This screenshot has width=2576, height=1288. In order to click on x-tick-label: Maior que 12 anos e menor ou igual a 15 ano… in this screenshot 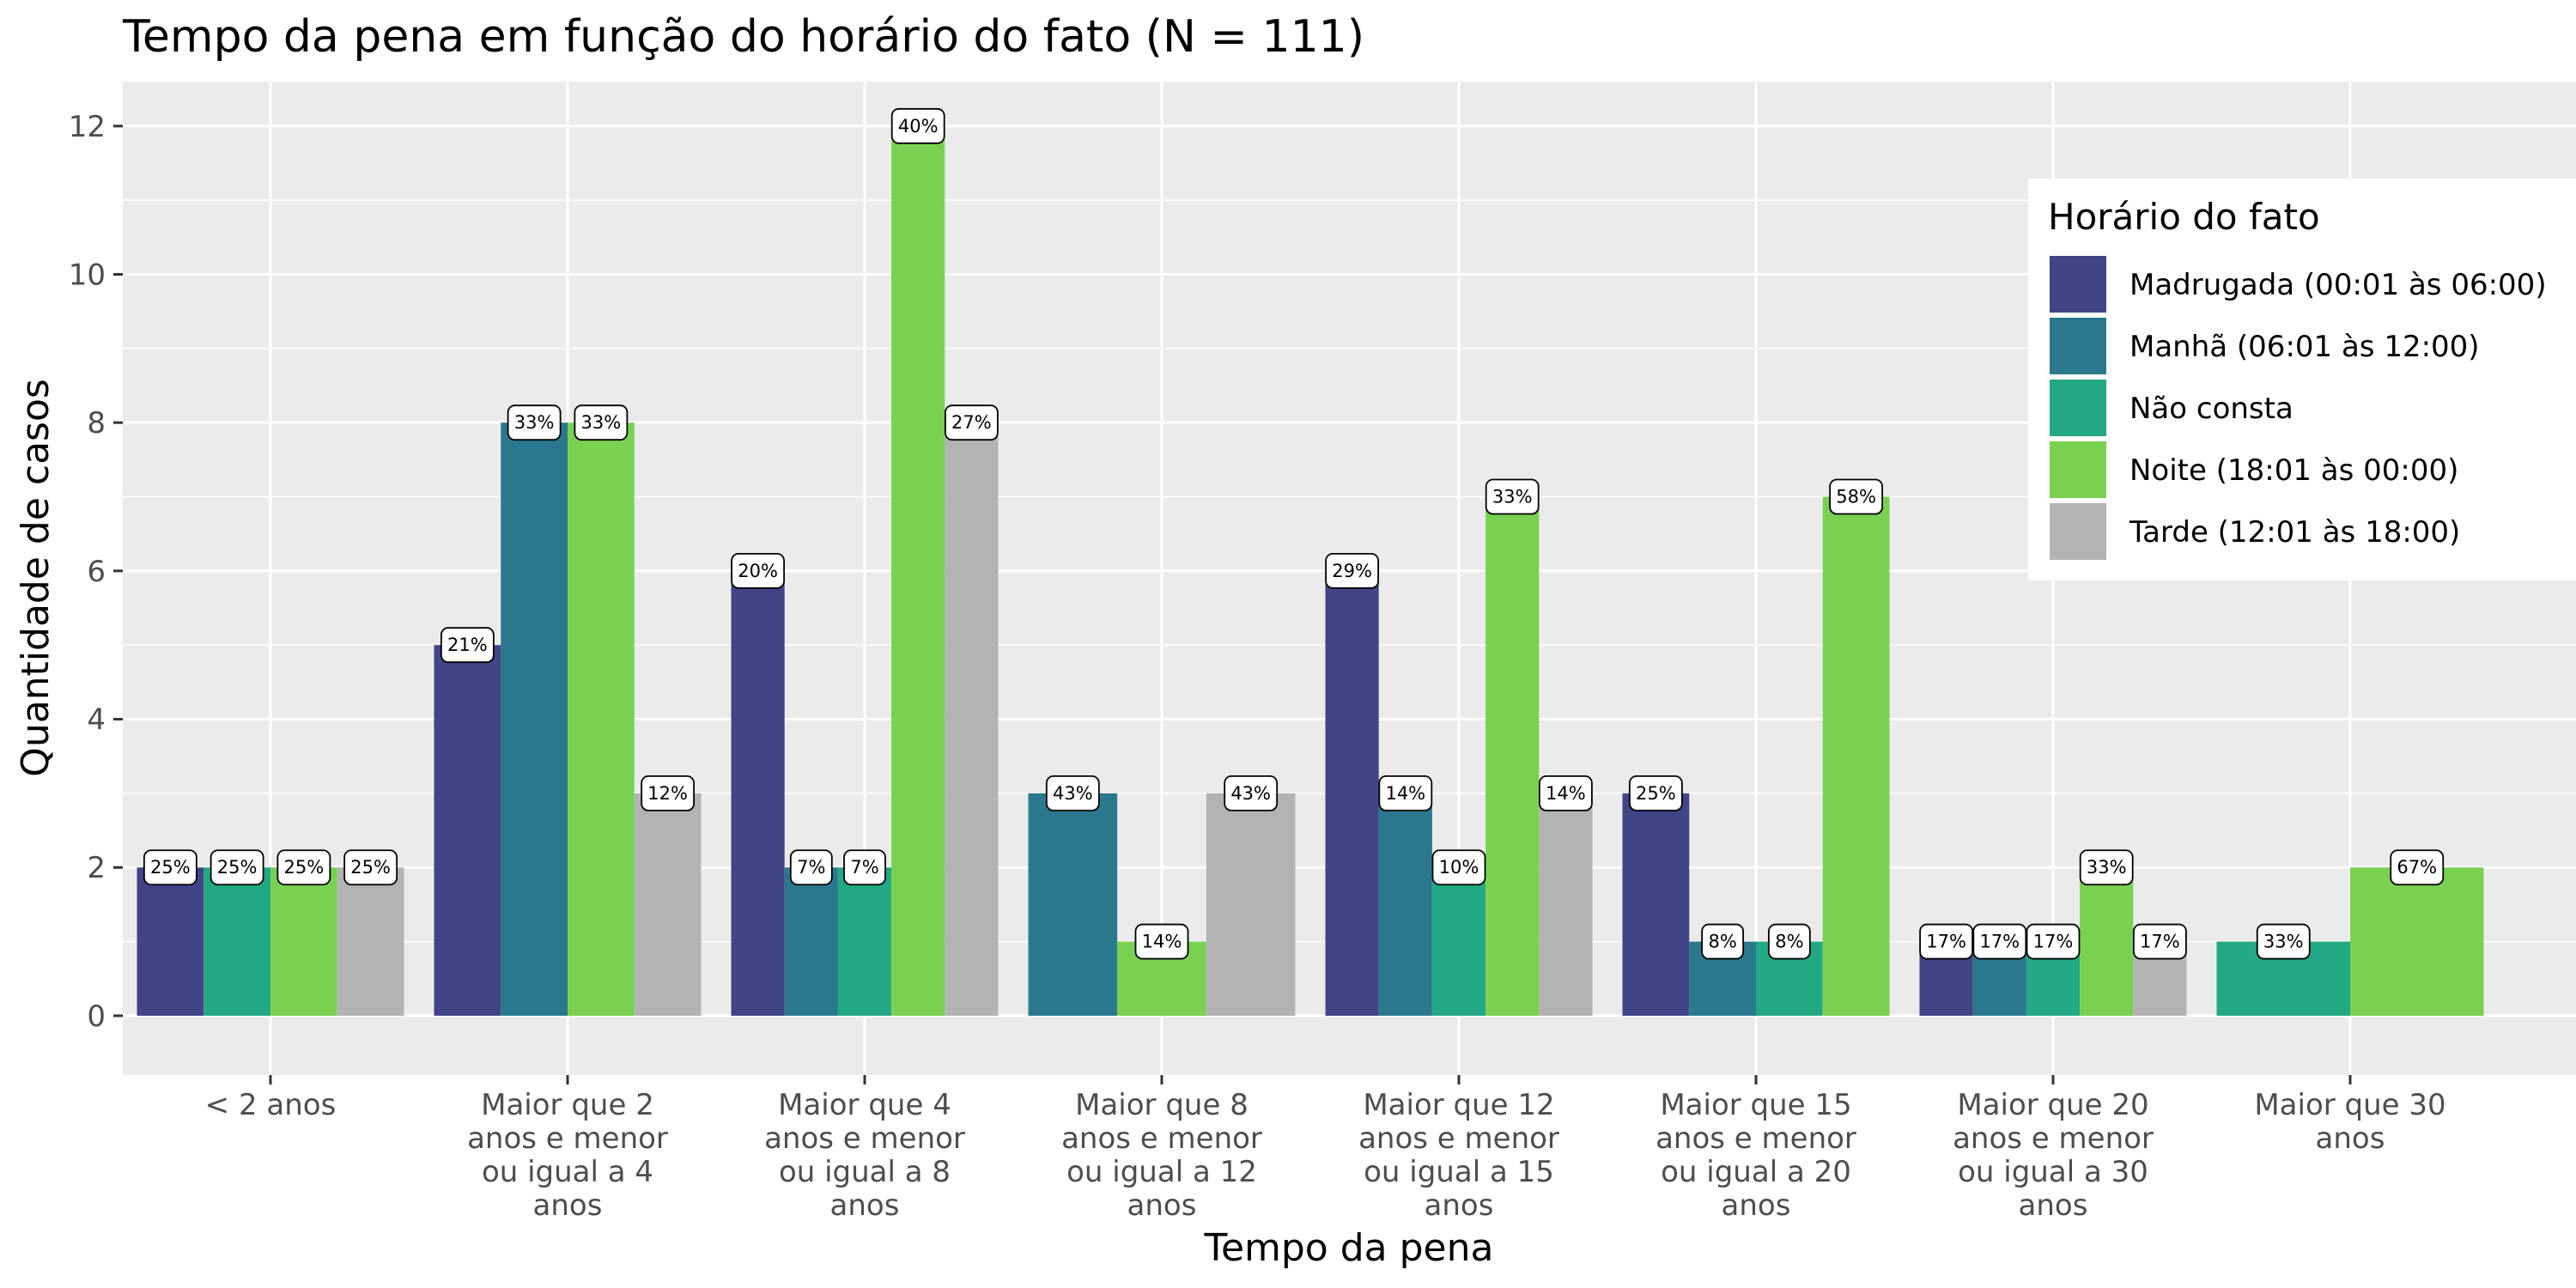, I will do `click(1459, 1155)`.